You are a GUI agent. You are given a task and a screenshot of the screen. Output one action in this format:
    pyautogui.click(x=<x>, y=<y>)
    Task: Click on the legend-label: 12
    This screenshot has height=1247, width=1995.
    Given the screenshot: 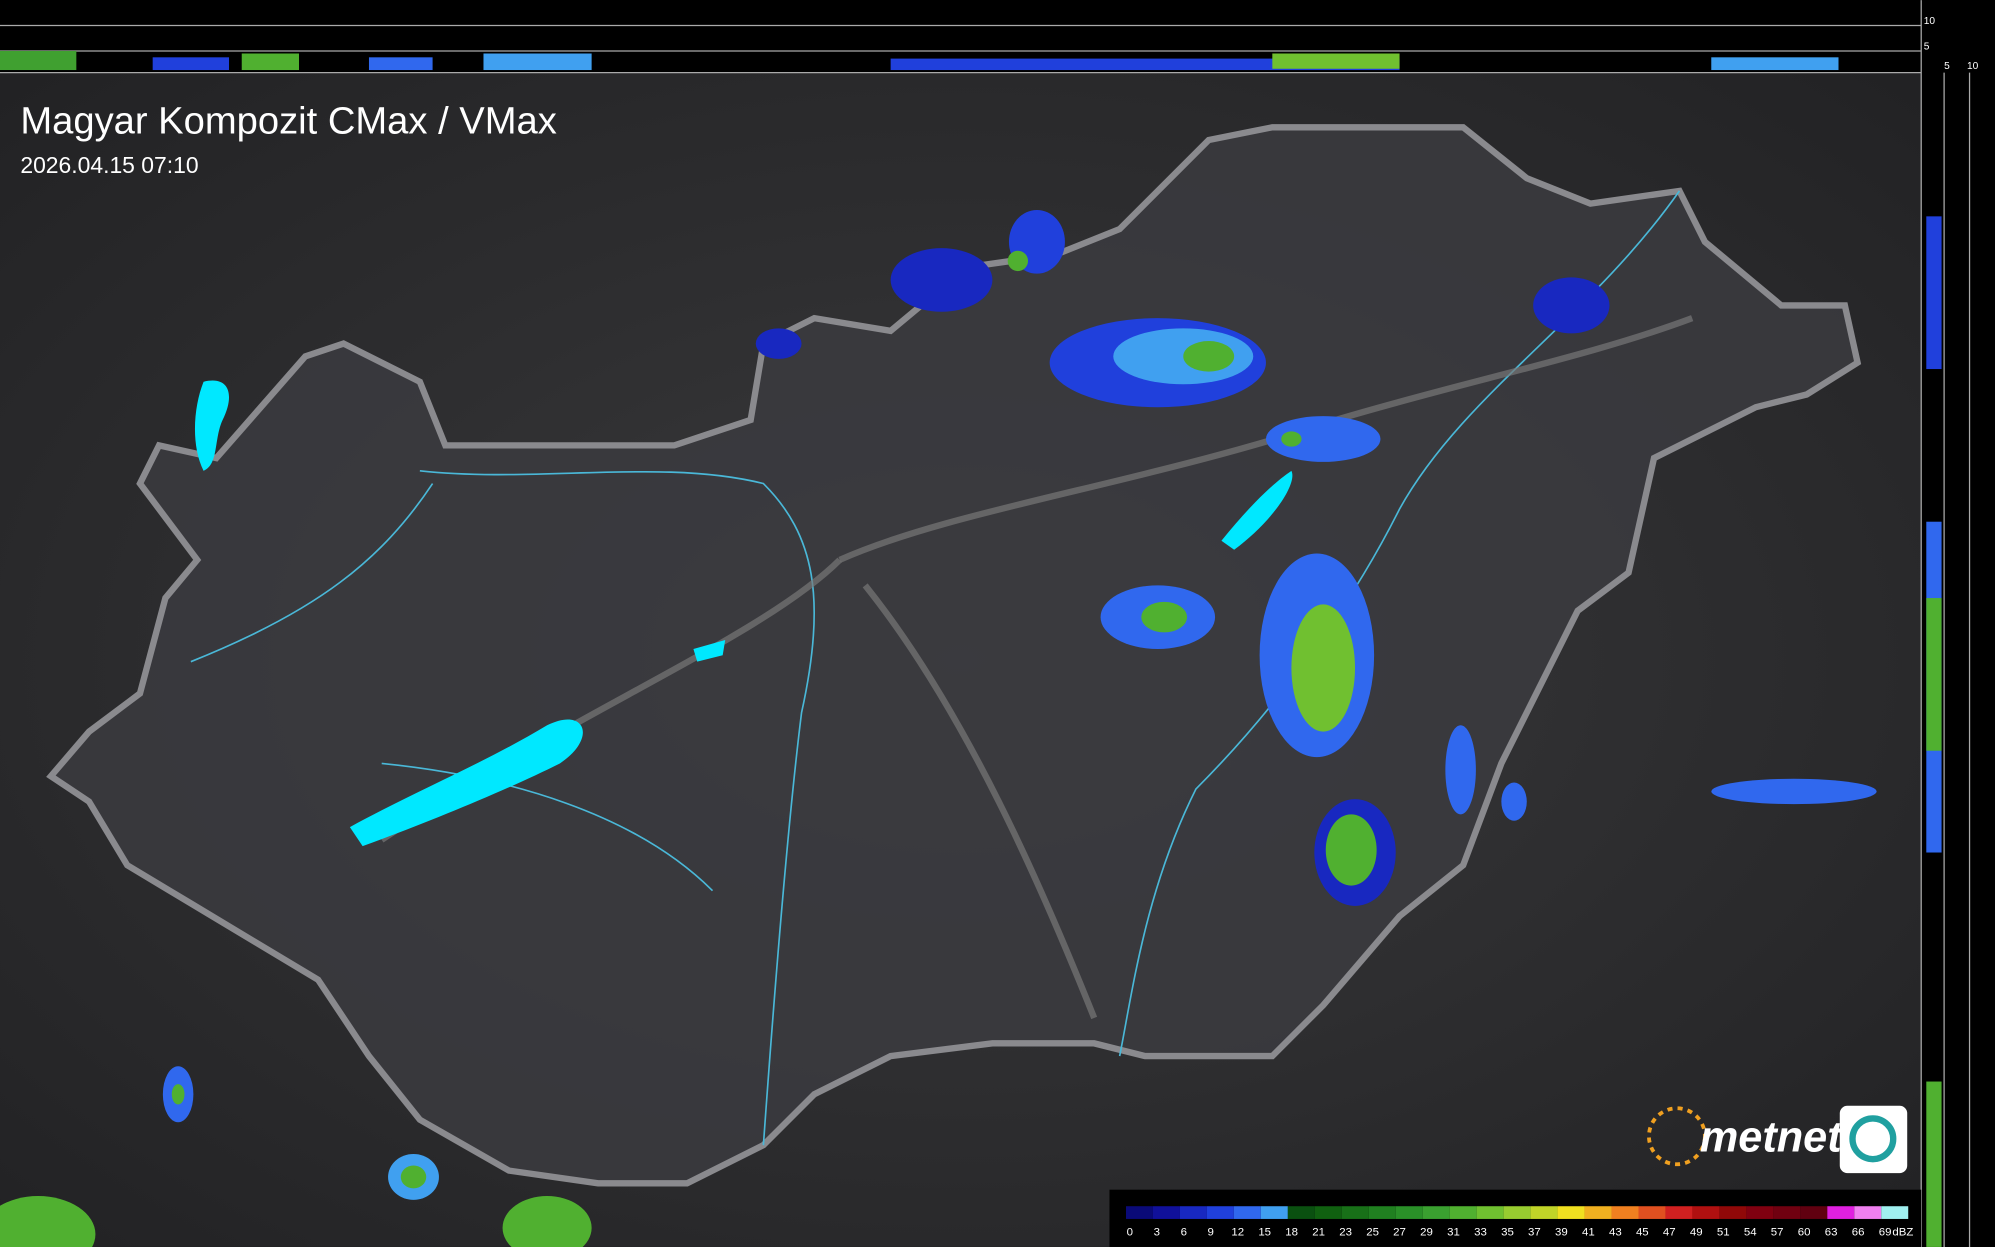 What is the action you would take?
    pyautogui.click(x=1237, y=1232)
    